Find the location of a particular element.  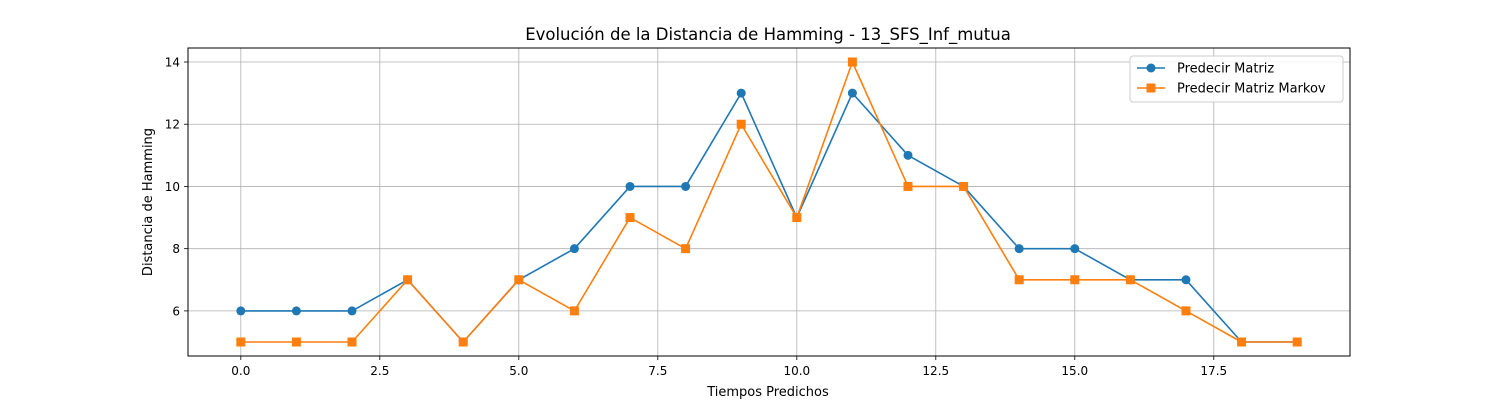

x-tick-label: 17.5 is located at coordinates (1213, 371).